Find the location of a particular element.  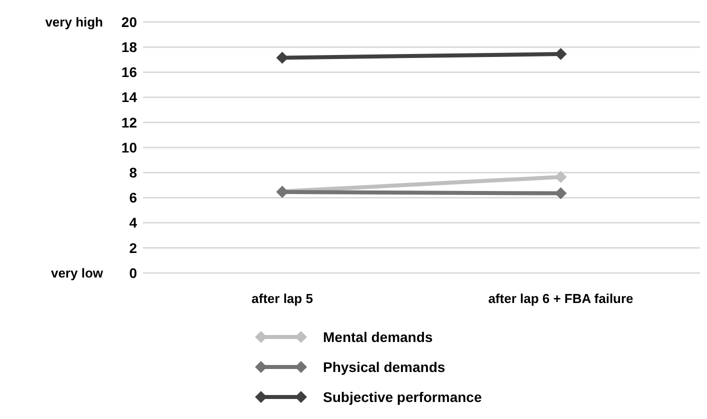

y-tick-label: 4 is located at coordinates (133, 222).